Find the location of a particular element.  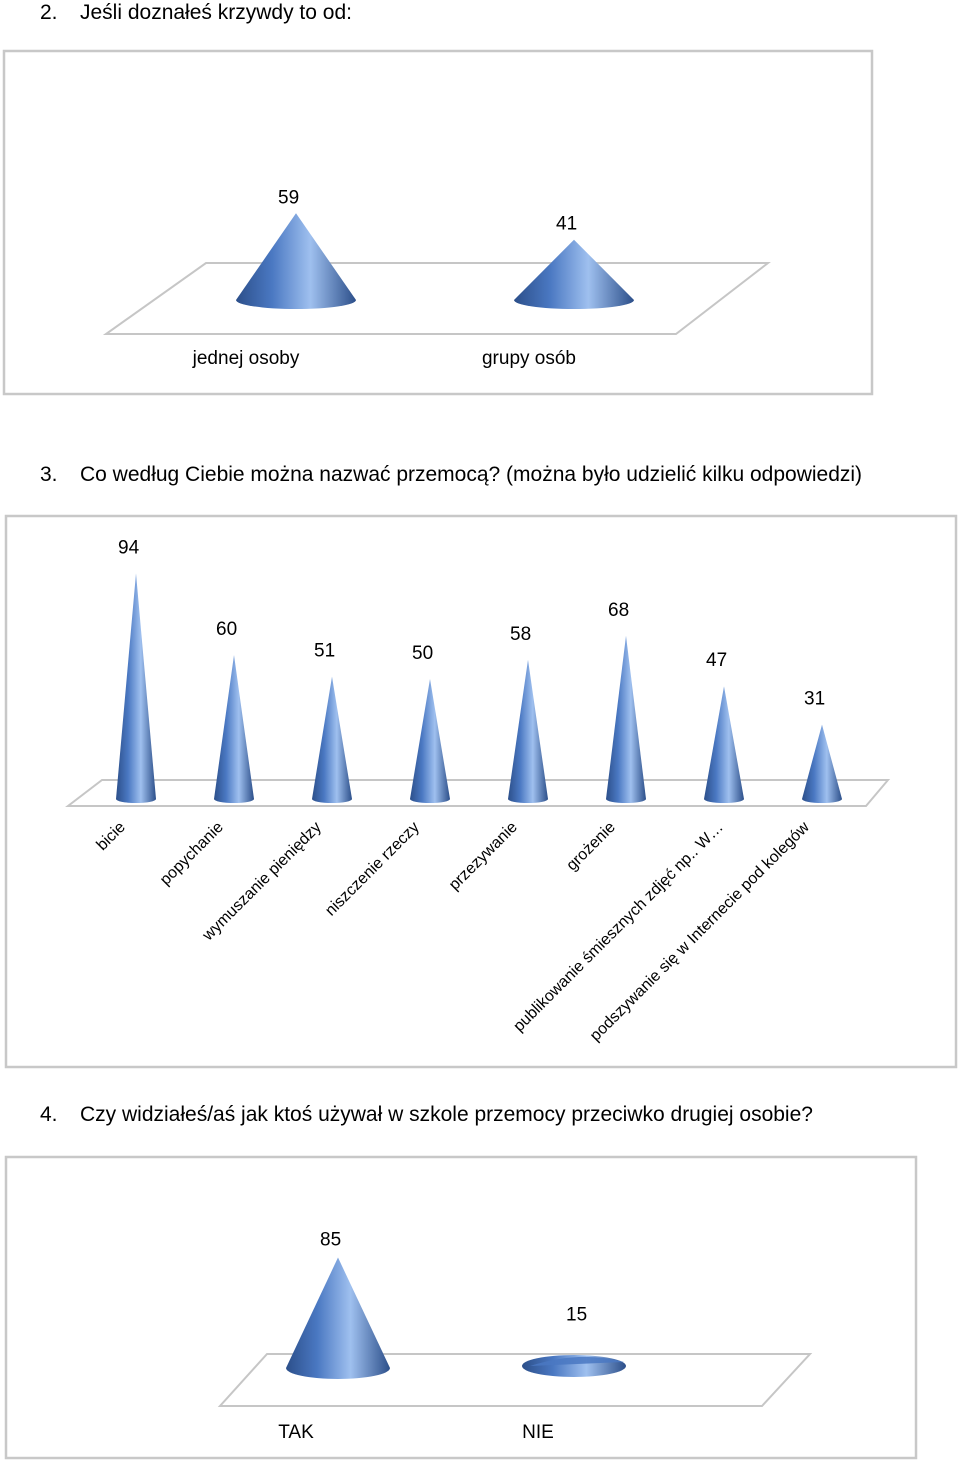

category-label: grupy osób is located at coordinates (529, 358).